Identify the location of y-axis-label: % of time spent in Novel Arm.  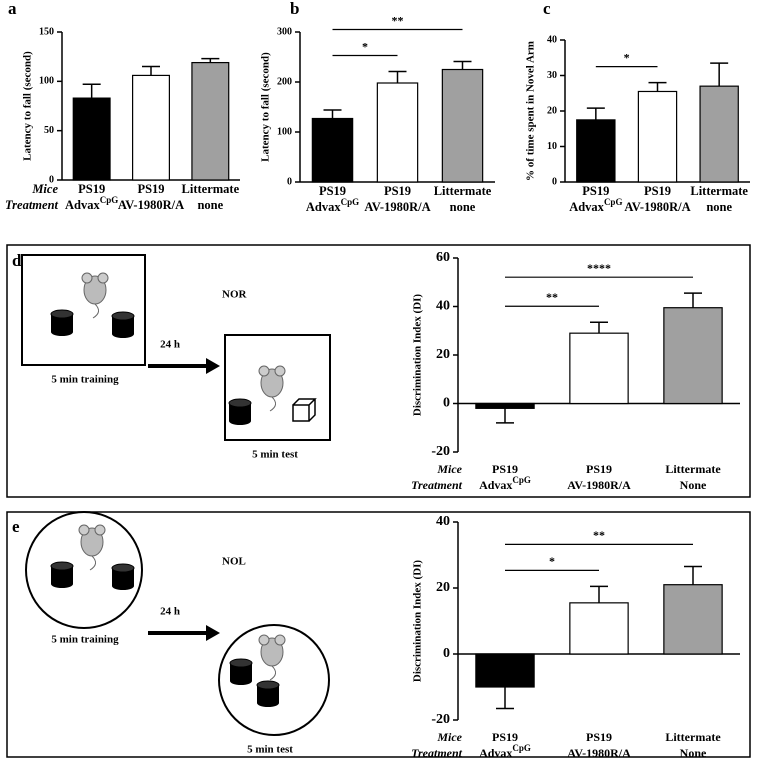
(531, 111).